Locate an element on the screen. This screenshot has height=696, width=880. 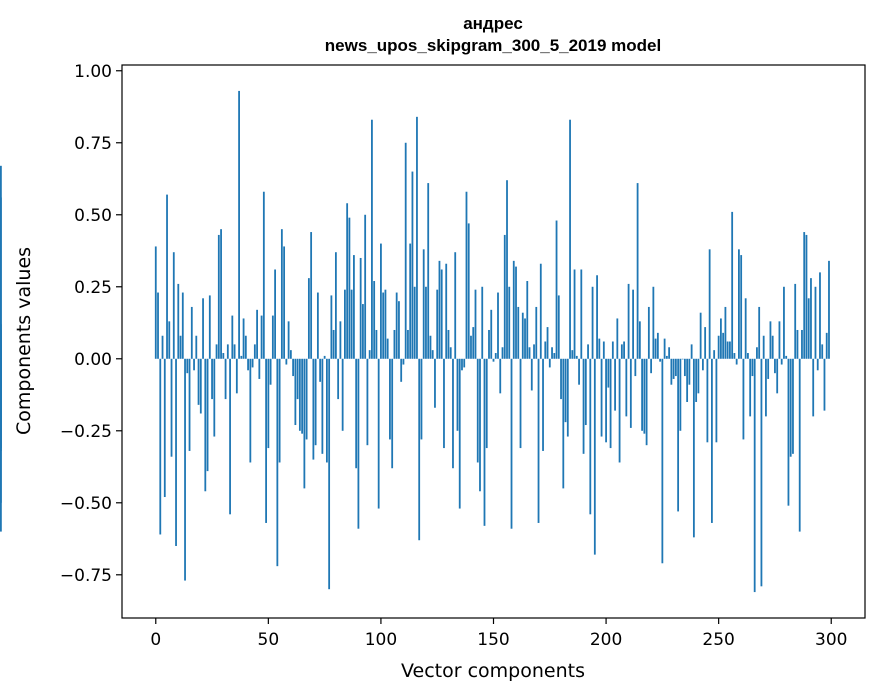
x-tick-label: 200 is located at coordinates (606, 640).